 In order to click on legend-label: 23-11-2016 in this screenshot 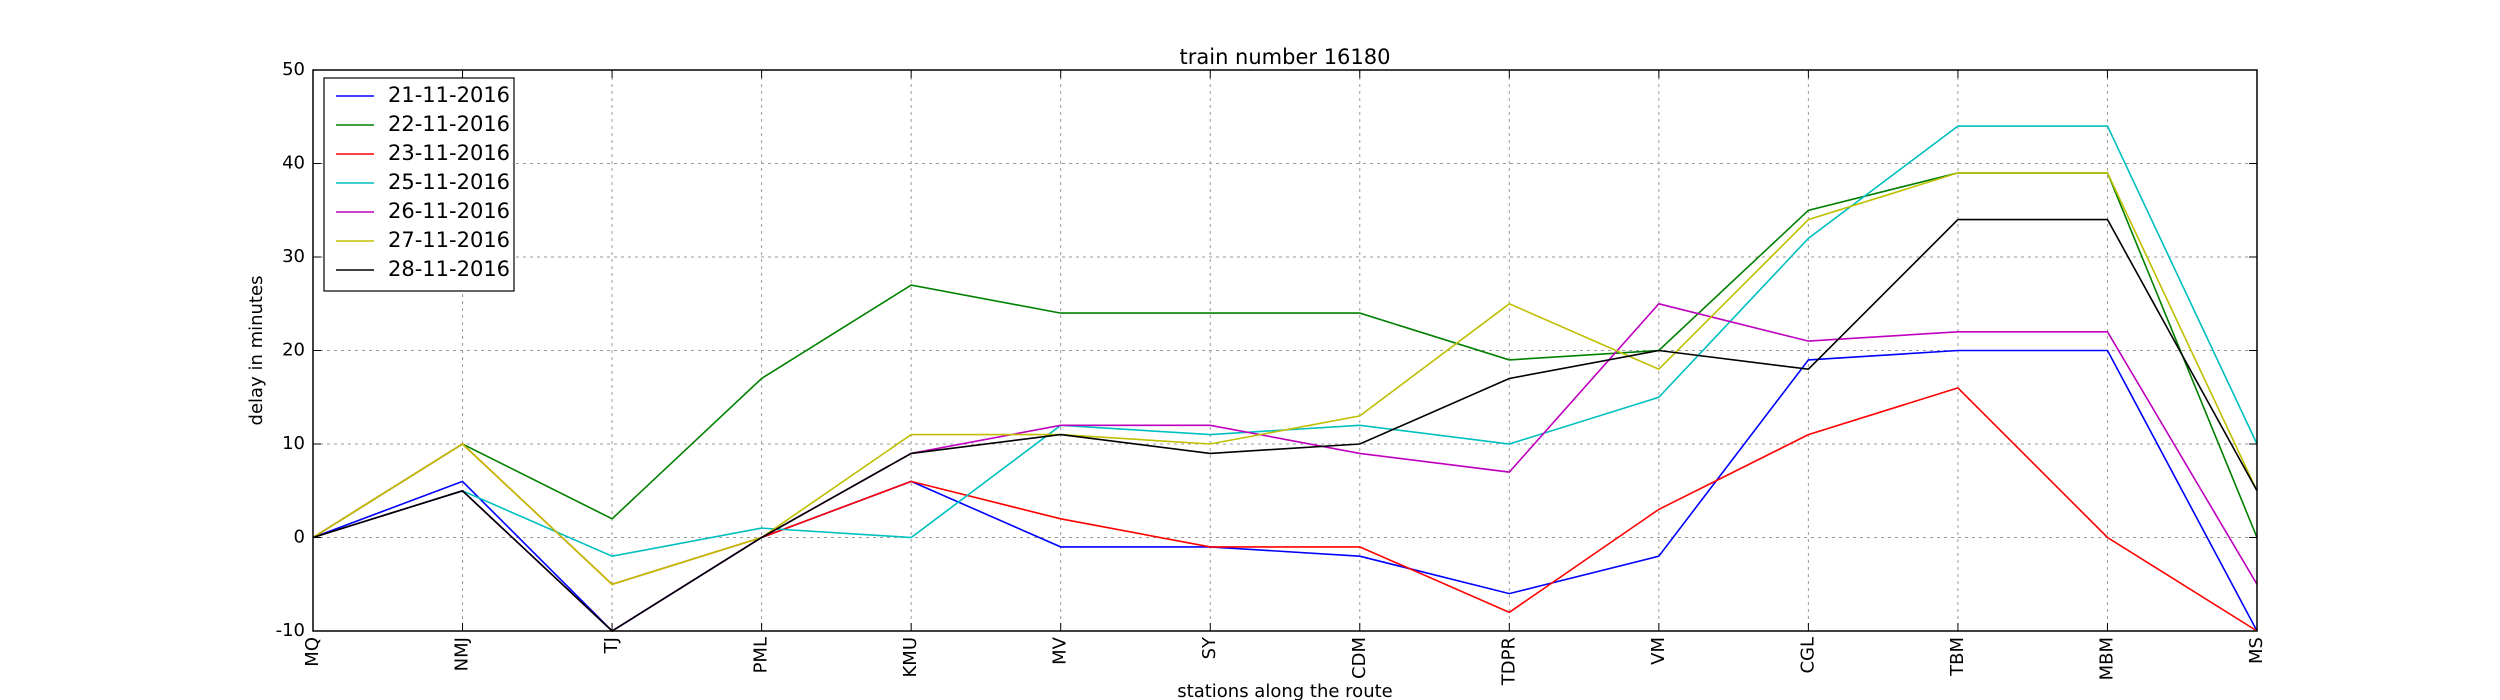, I will do `click(449, 153)`.